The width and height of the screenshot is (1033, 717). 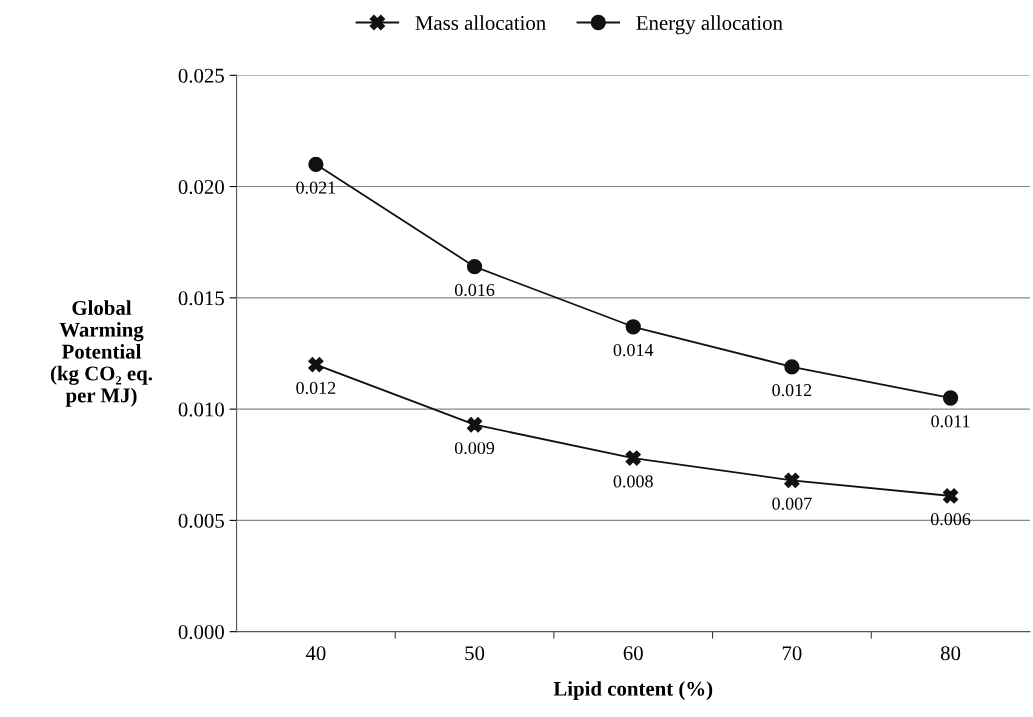 What do you see at coordinates (950, 519) in the screenshot?
I see `data-label: 0.006` at bounding box center [950, 519].